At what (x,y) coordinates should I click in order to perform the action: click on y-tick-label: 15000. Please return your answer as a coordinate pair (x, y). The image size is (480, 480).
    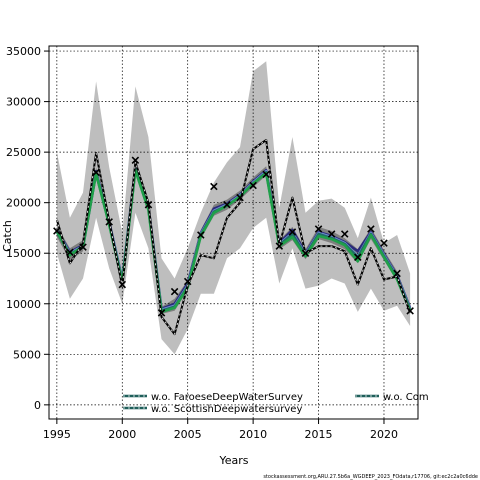
    Looking at the image, I should click on (23, 253).